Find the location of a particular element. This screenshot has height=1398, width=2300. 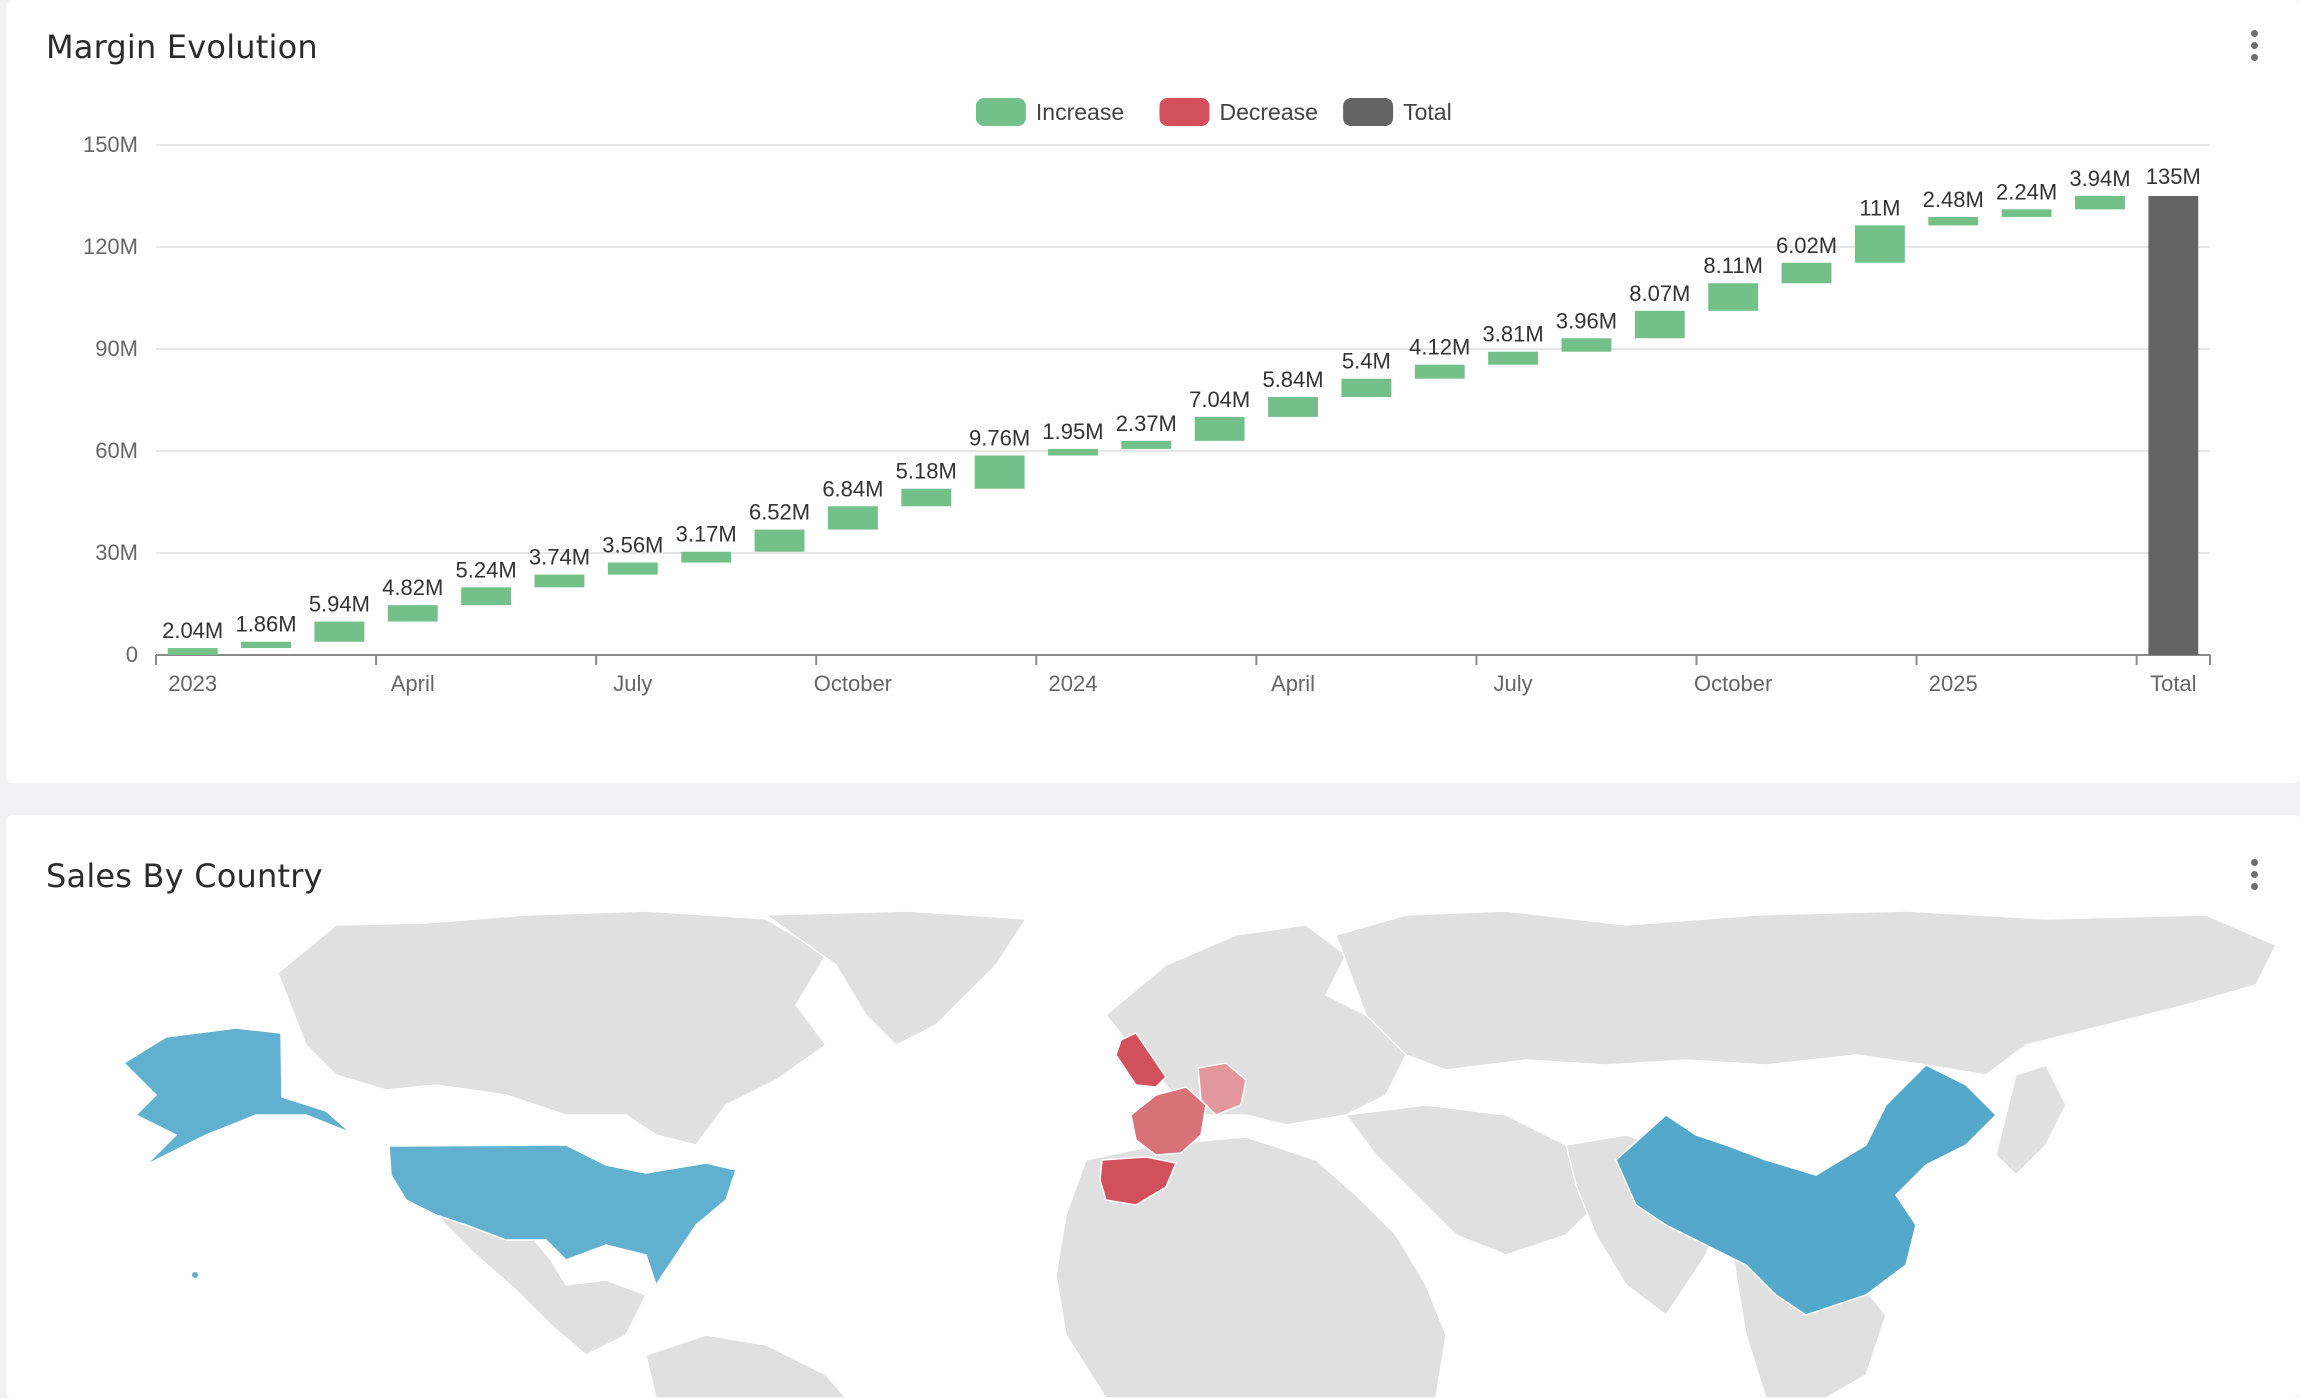

map-region-united-kingdom is located at coordinates (1141, 1060).